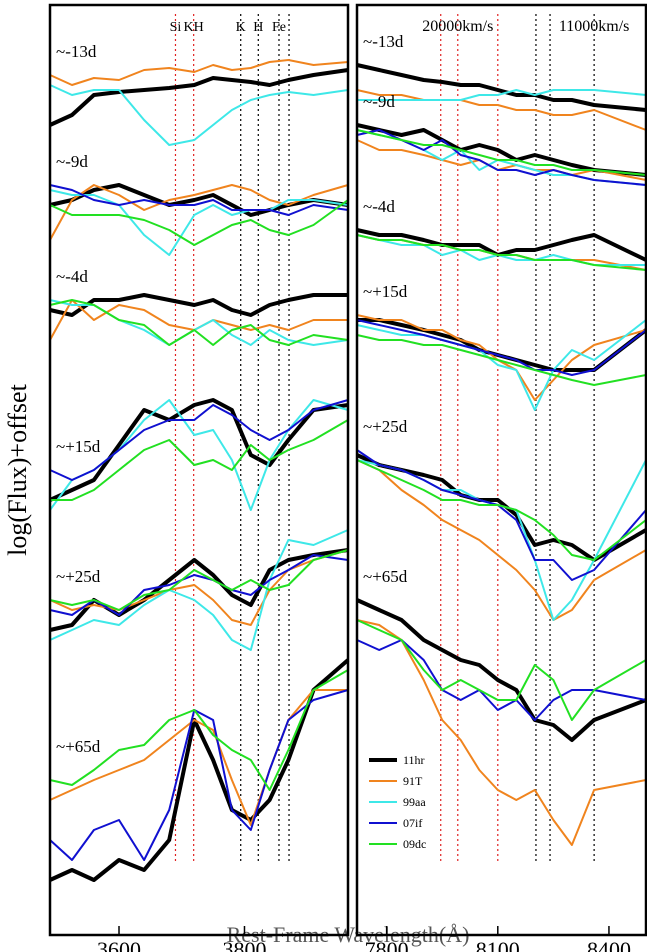 The height and width of the screenshot is (952, 647). I want to click on x-tick-label: 3800, so click(244, 944).